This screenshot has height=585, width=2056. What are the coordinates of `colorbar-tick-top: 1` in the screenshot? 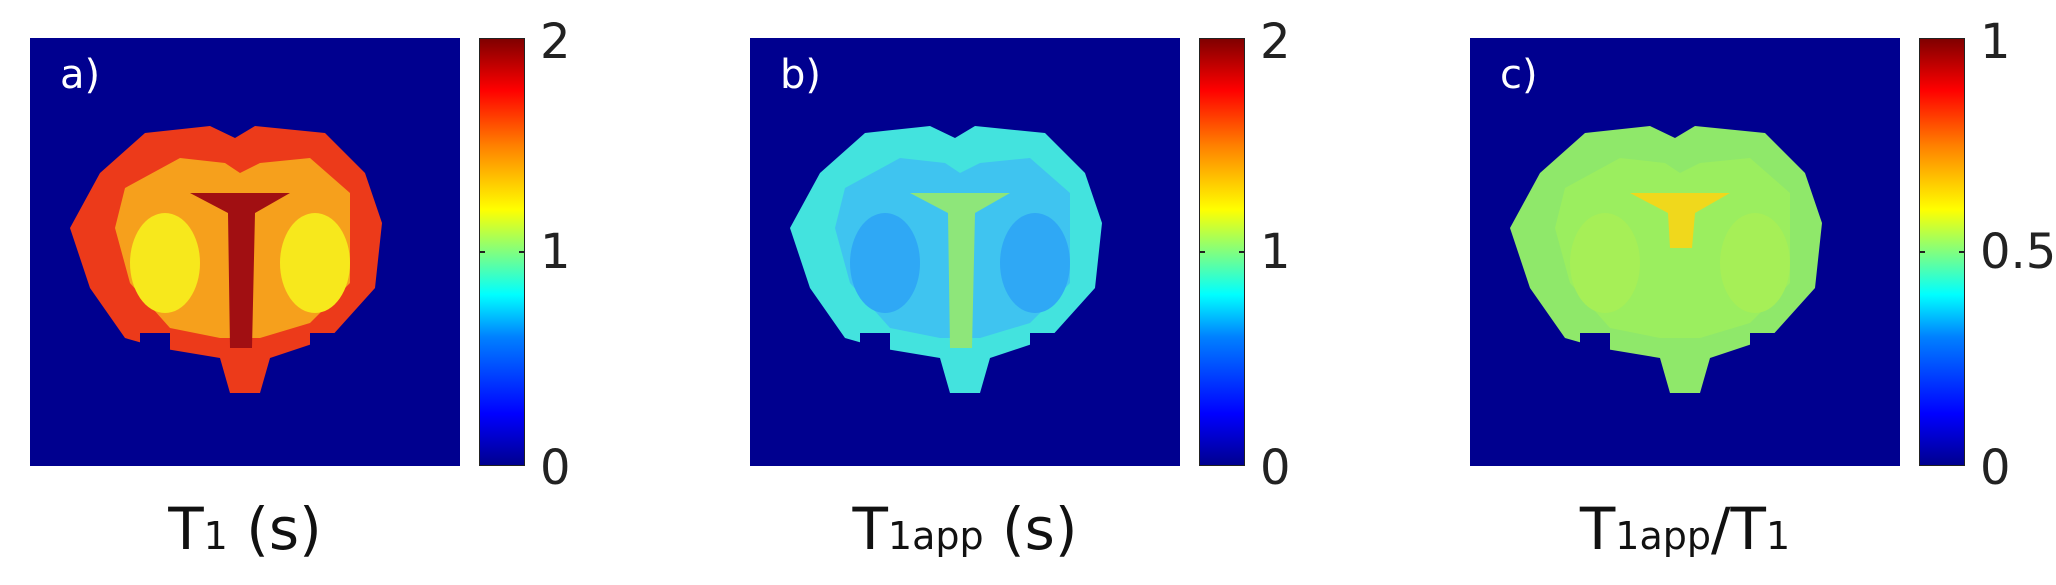 It's located at (1995, 42).